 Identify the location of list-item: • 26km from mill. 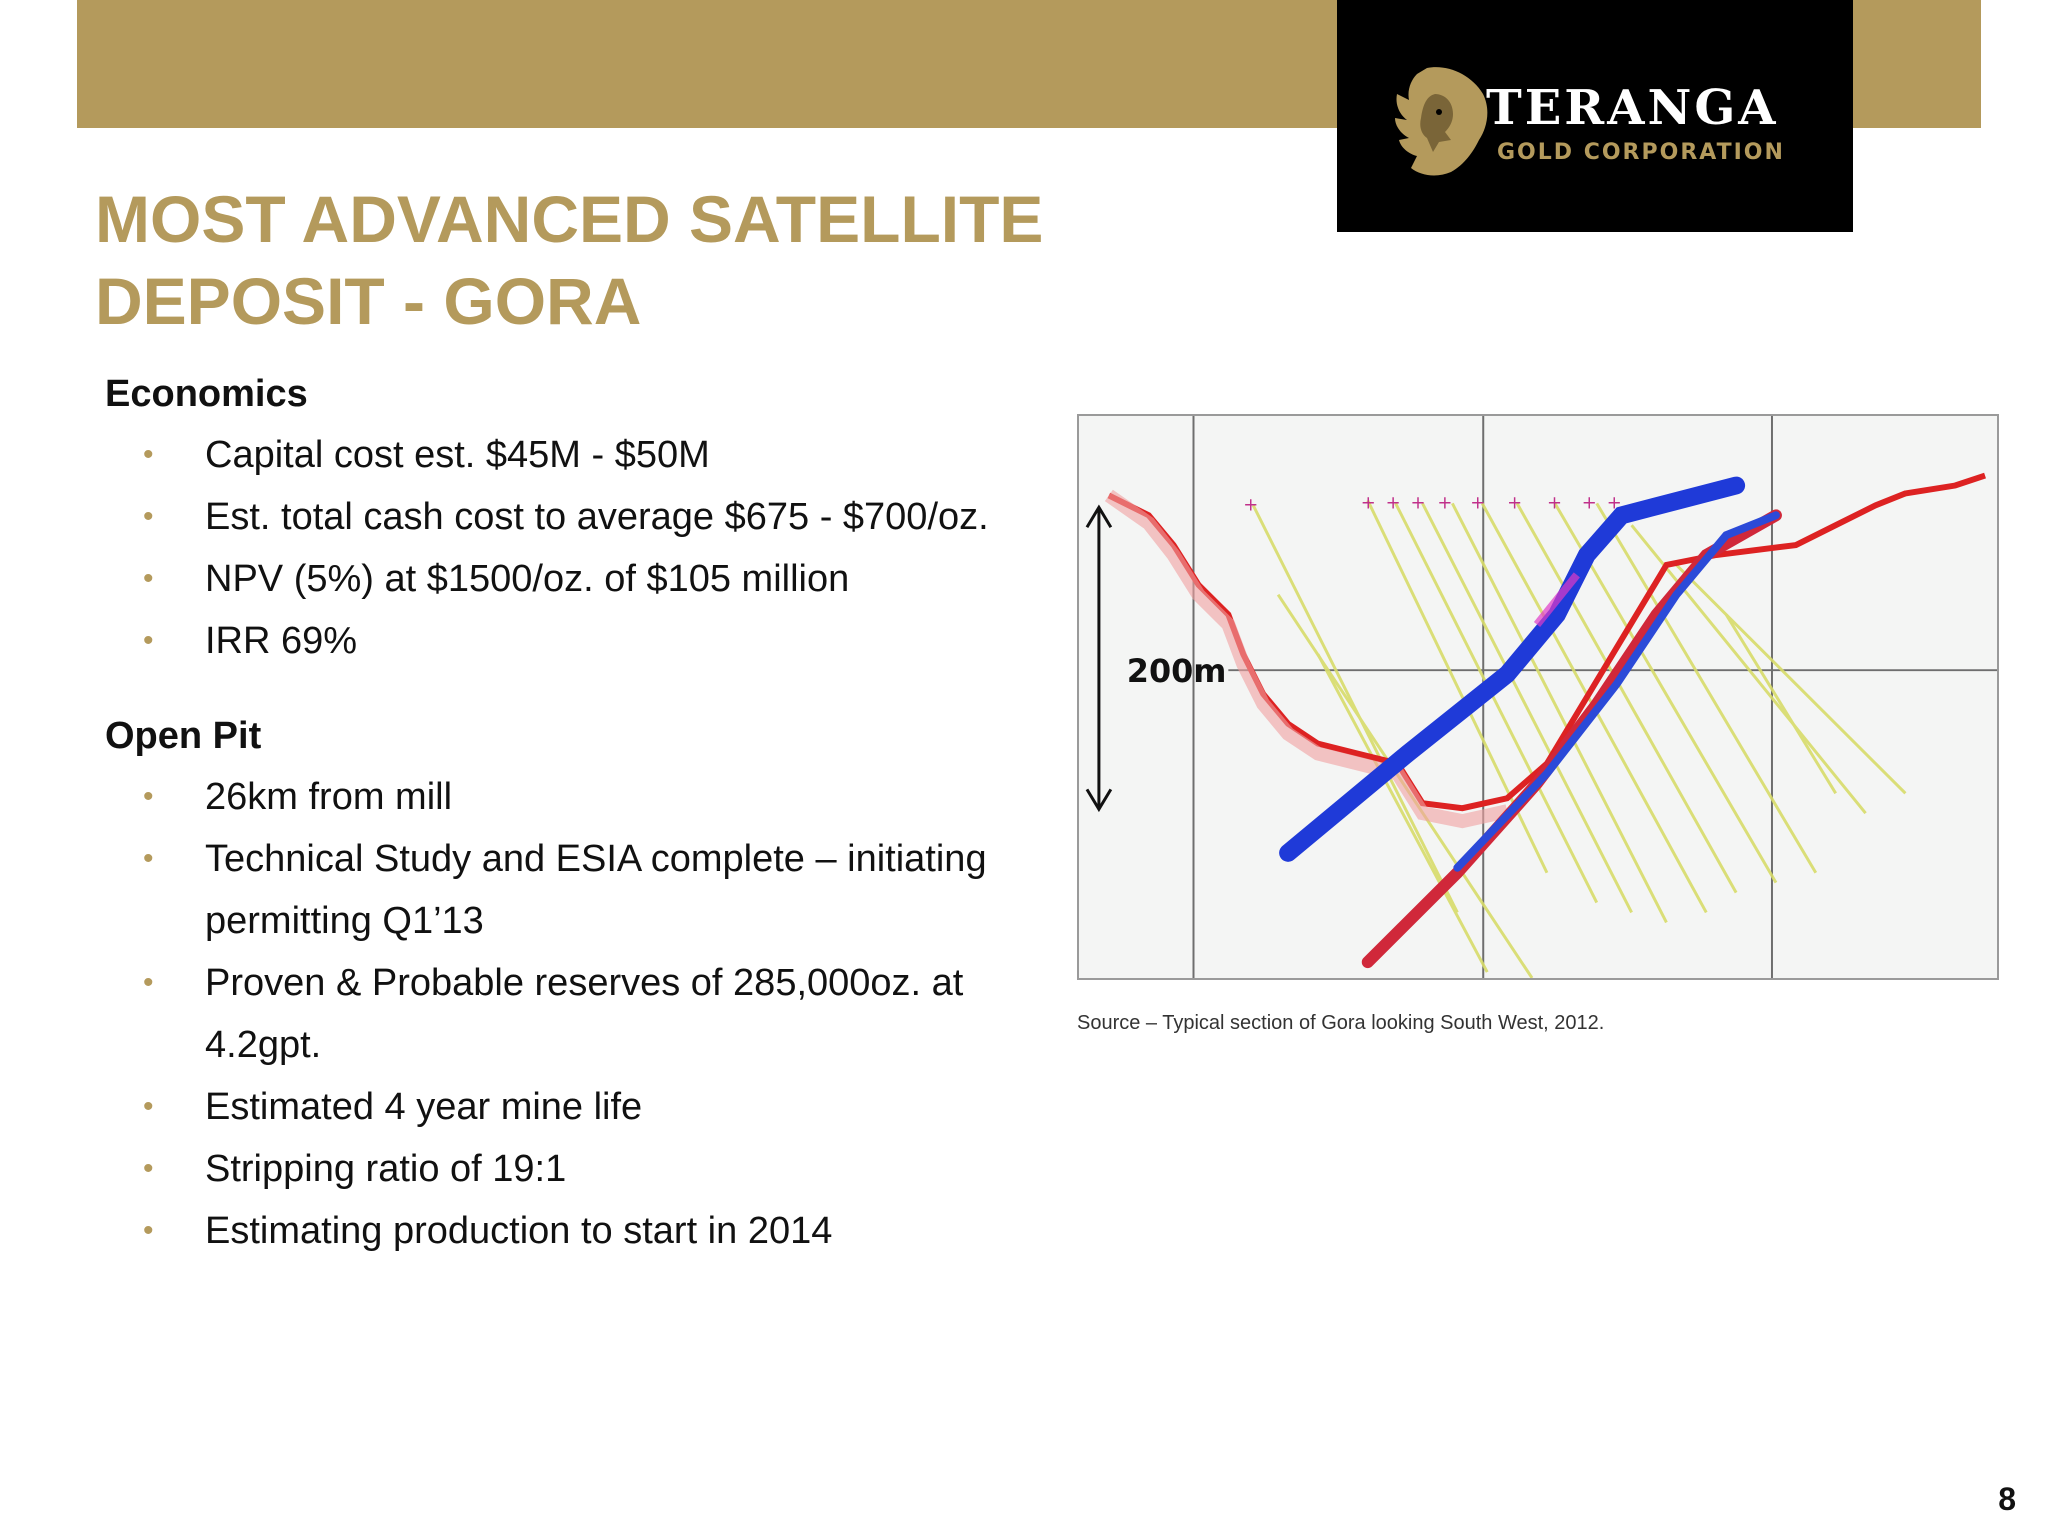
(585, 797).